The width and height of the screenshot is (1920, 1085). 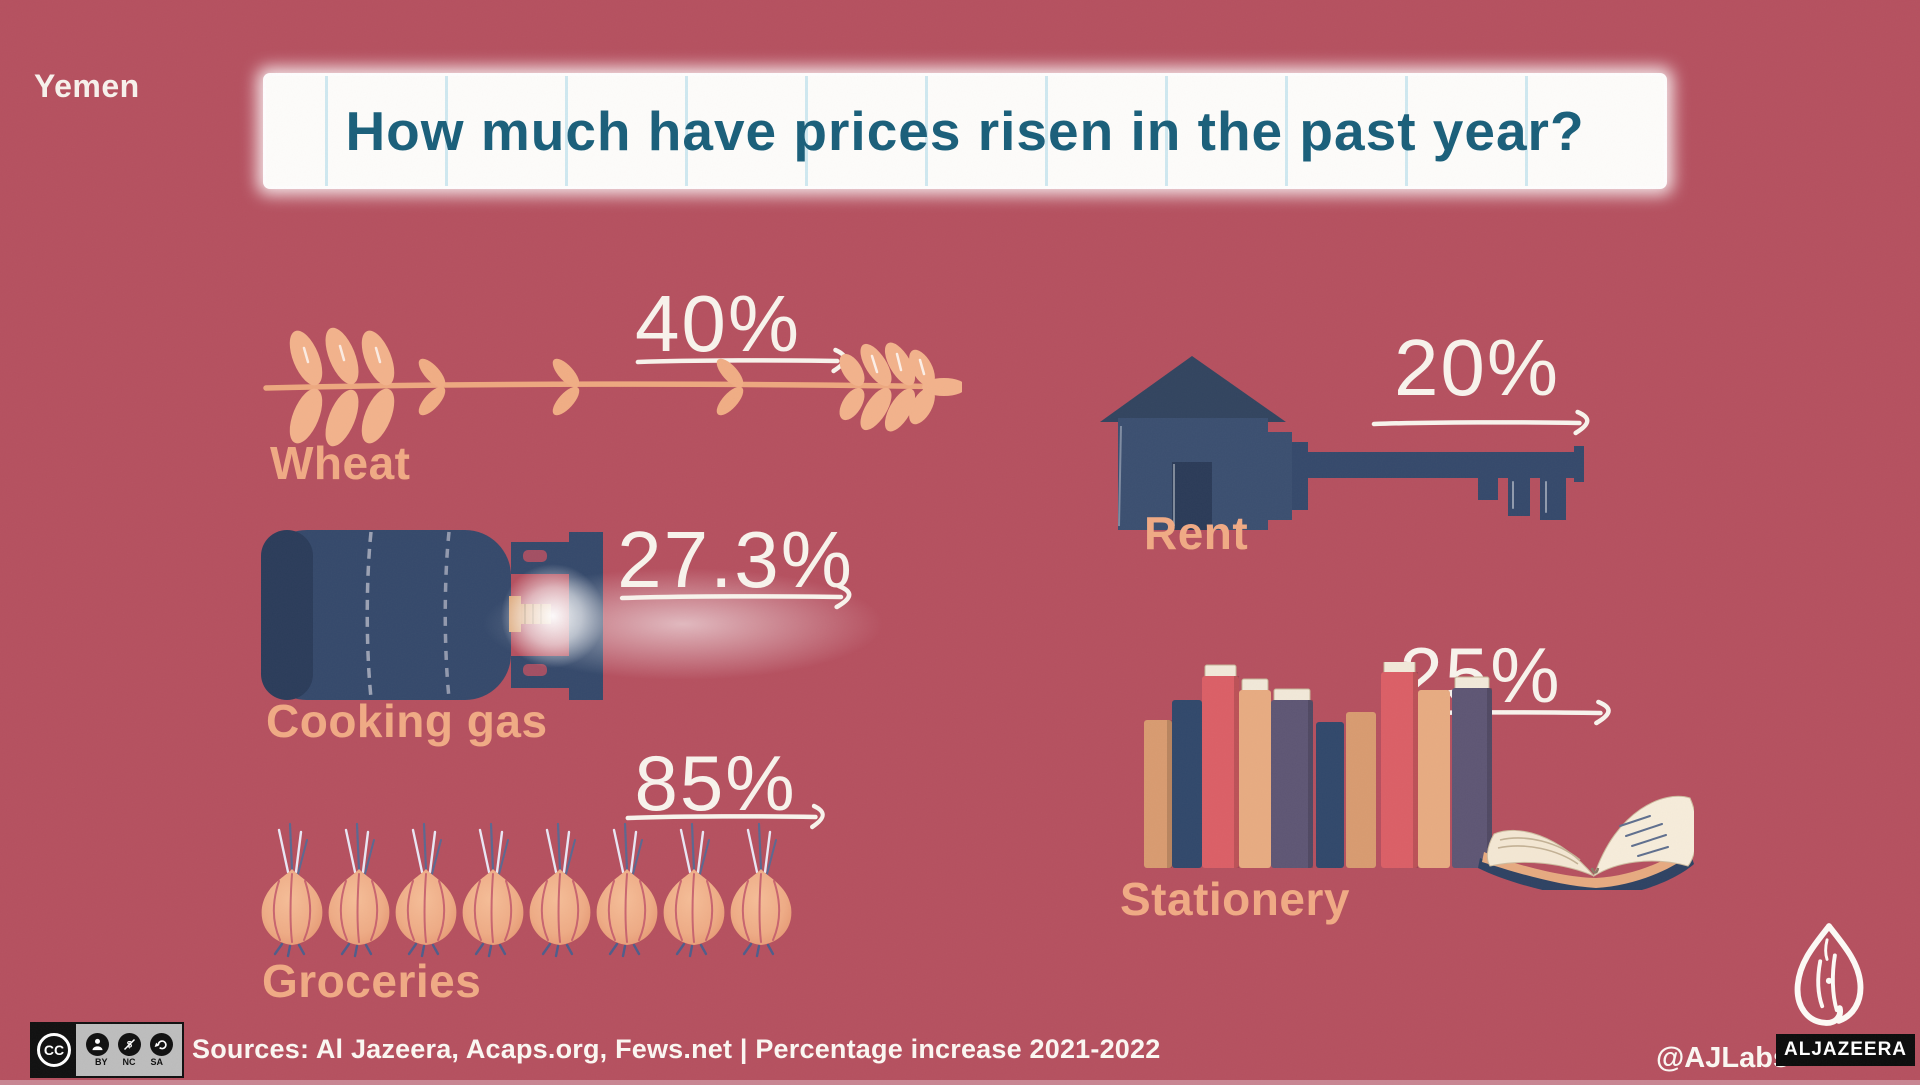 What do you see at coordinates (101, 1062) in the screenshot?
I see `cc-by-label: BY` at bounding box center [101, 1062].